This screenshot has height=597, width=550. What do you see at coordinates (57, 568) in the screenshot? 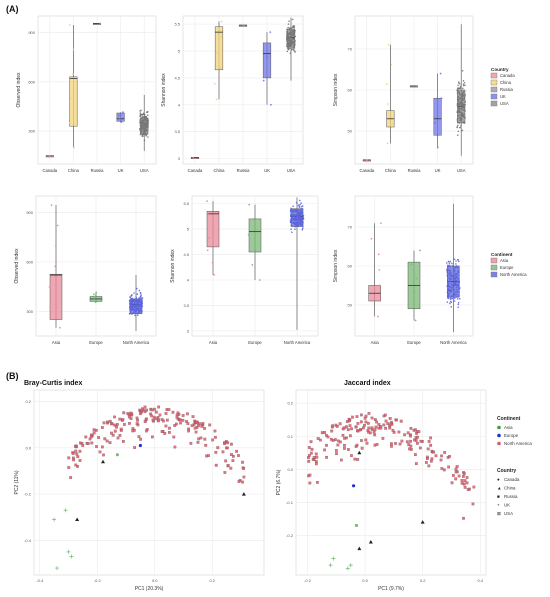
I see `sample-uk` at bounding box center [57, 568].